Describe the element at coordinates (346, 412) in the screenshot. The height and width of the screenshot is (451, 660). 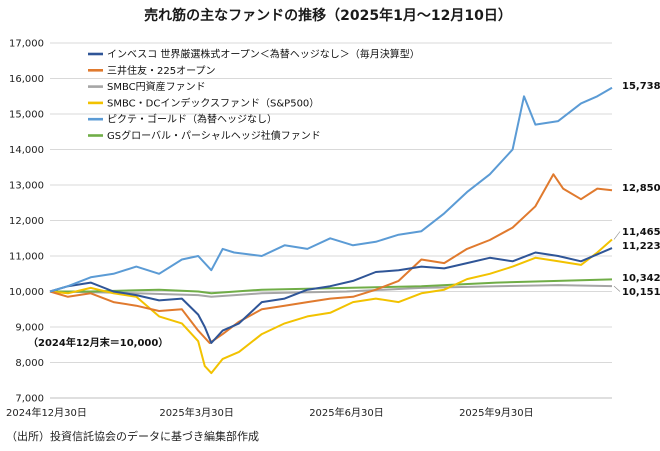
I see `x-tick-label: 2025年6月30日` at that location.